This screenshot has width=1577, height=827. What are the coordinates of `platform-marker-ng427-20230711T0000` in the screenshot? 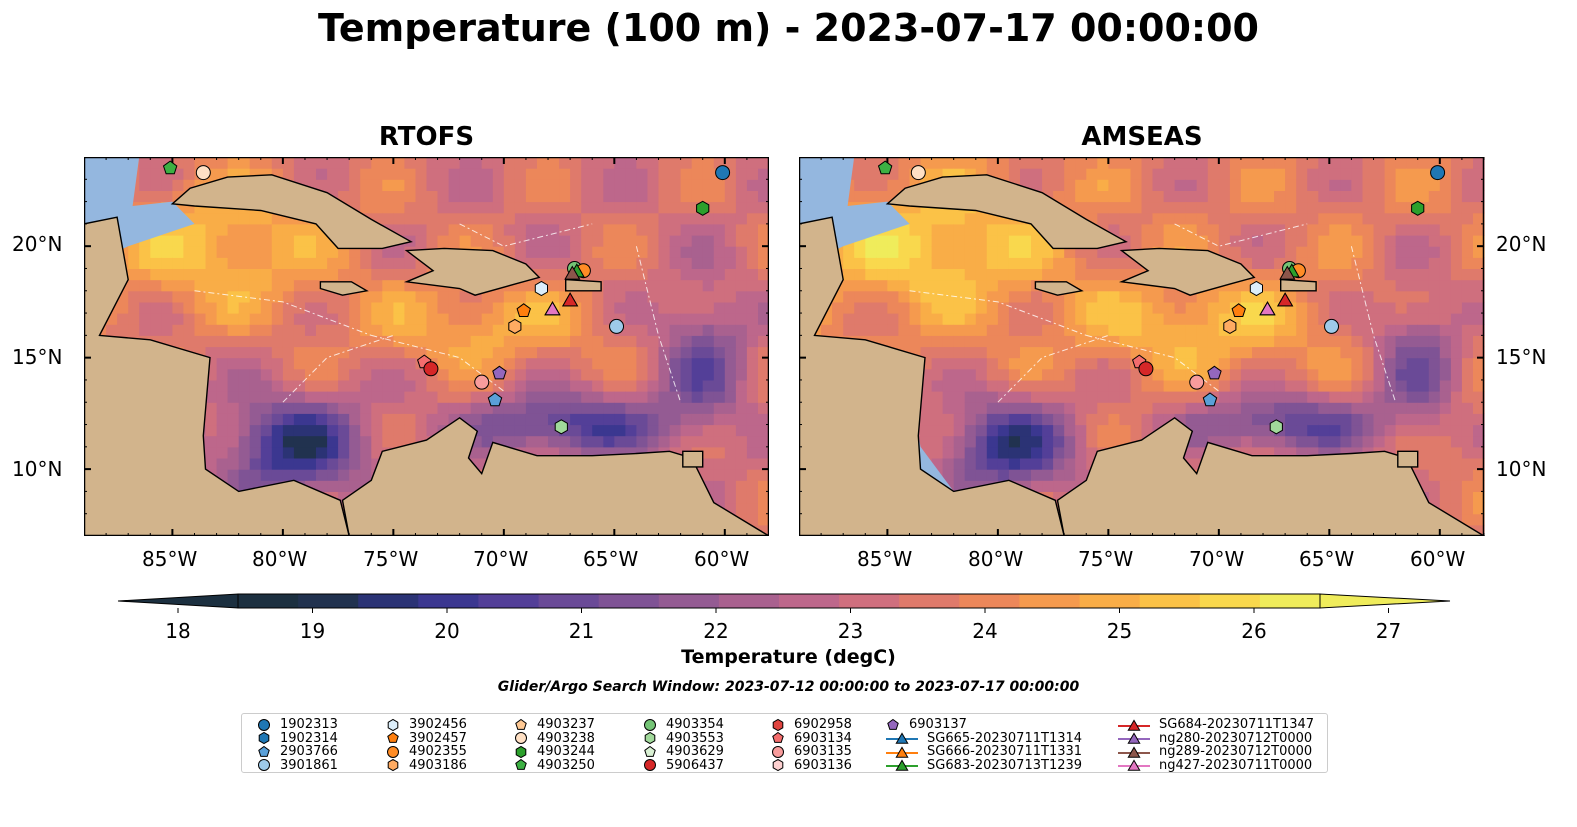 It's located at (552, 308).